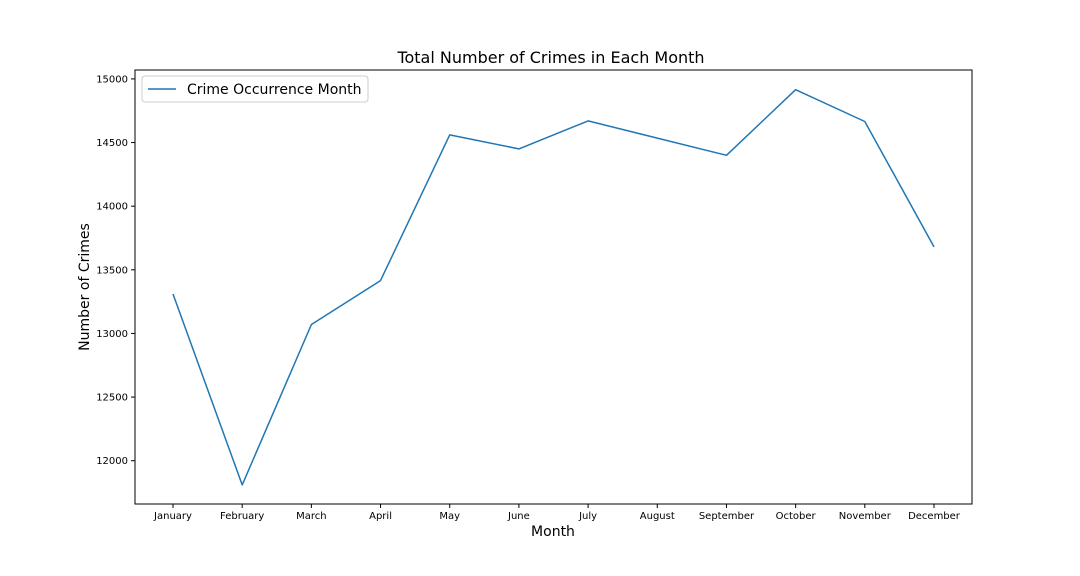 This screenshot has height=576, width=1080. Describe the element at coordinates (172, 516) in the screenshot. I see `x-tick-label: January` at that location.